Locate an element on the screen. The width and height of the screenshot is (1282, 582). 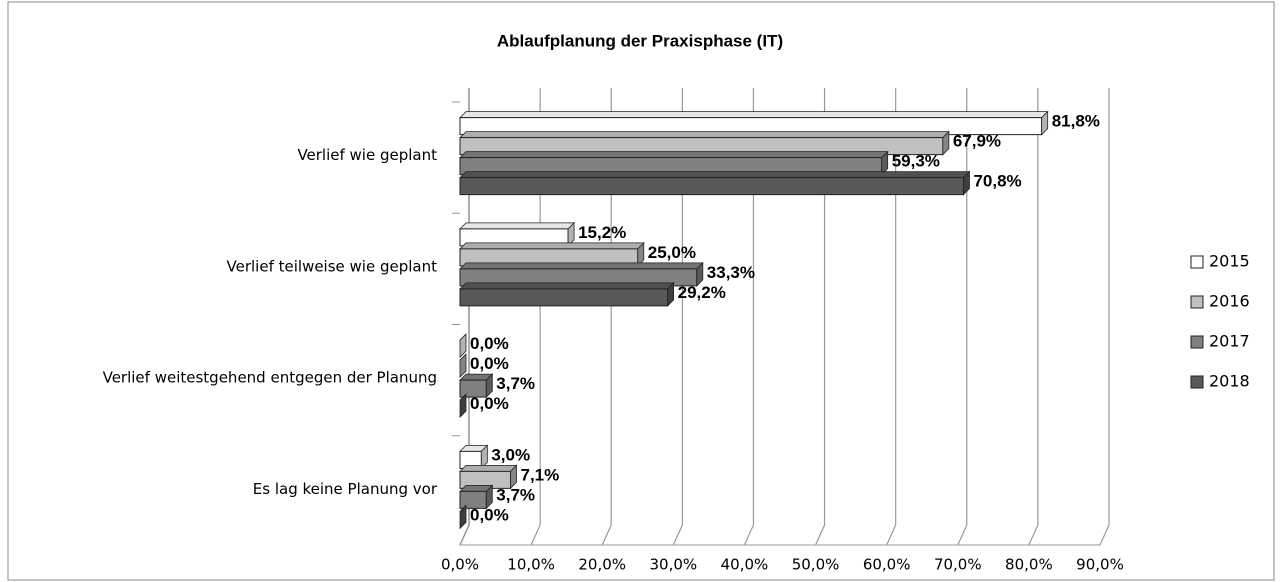
data-label: 70,8% is located at coordinates (997, 181).